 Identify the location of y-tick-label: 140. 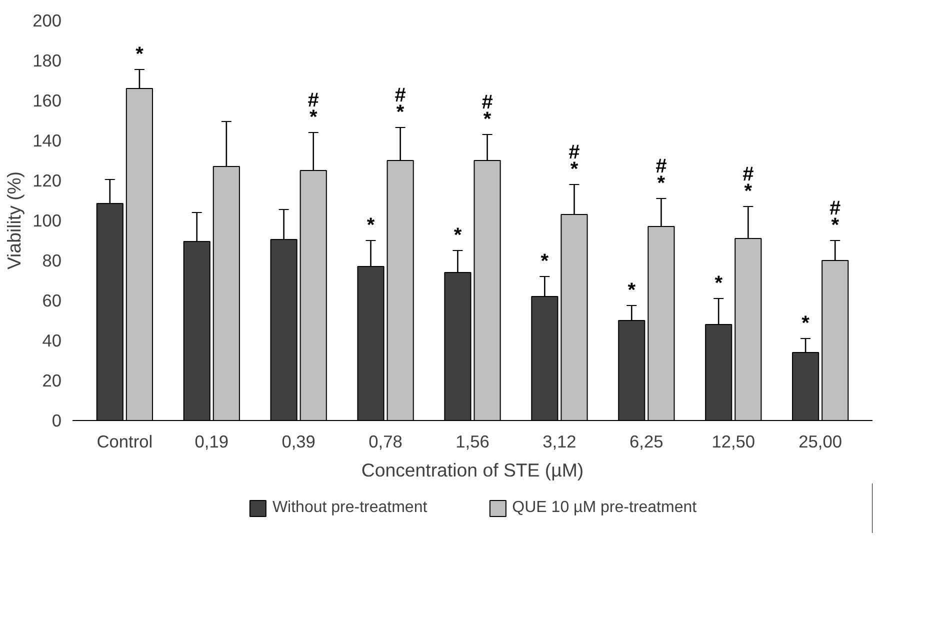
(47, 140).